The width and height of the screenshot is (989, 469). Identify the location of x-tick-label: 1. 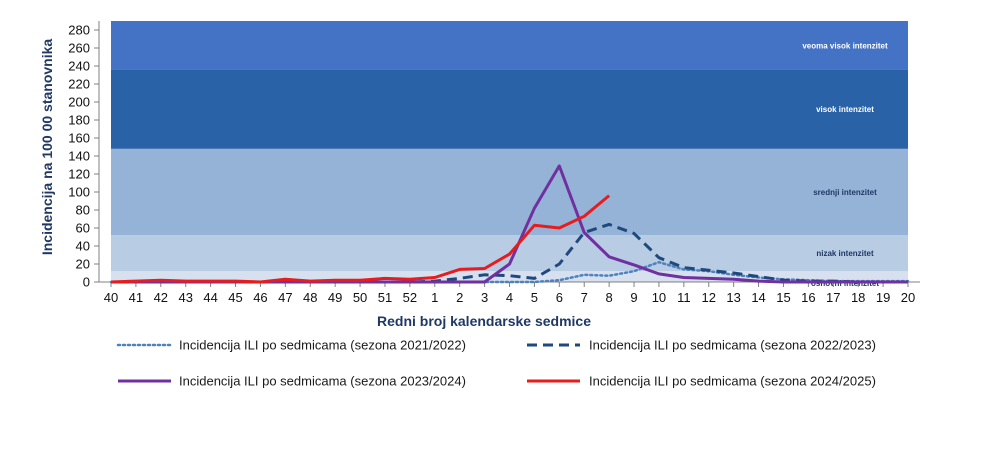
(434, 297).